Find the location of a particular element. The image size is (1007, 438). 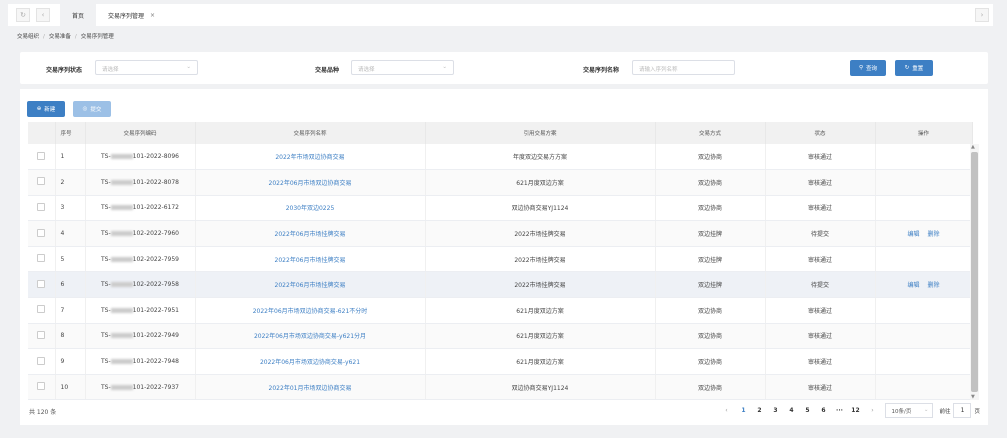

status-filter-label: 交易序列状态 is located at coordinates (64, 70).